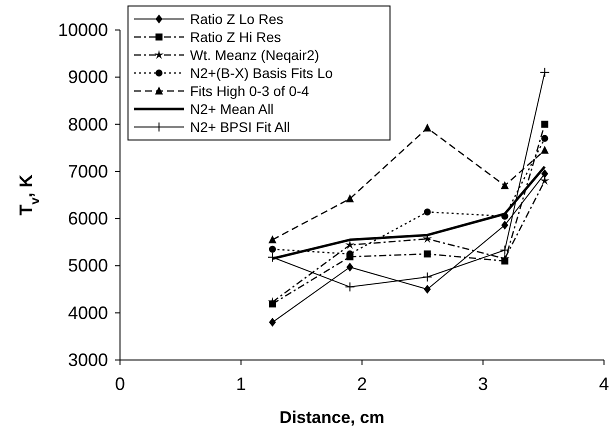  I want to click on legend-label: N2+ Mean All, so click(232, 109).